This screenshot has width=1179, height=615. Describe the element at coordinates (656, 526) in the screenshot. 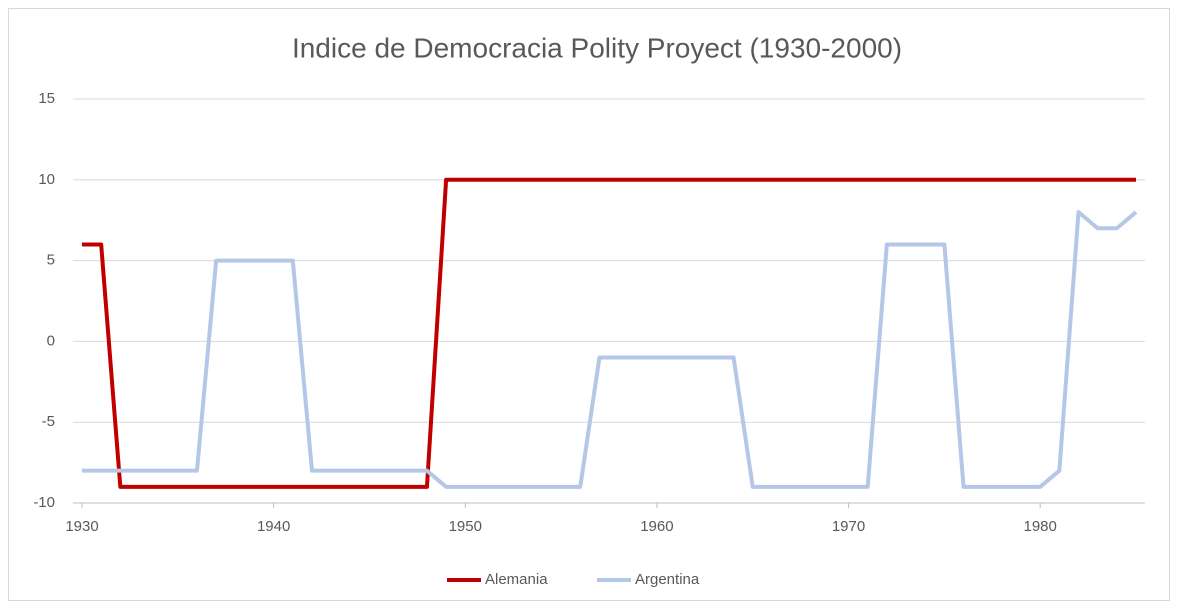

I see `x-tick-label: 1960` at that location.